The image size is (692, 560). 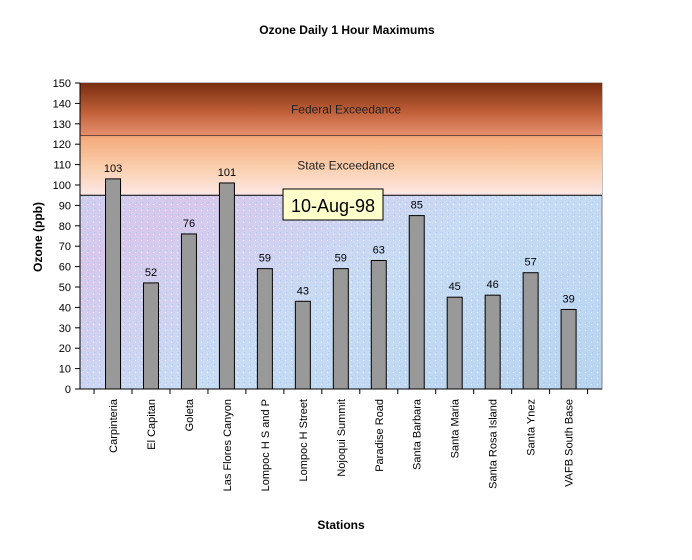 I want to click on x-tick-label: El Capitan, so click(x=152, y=424).